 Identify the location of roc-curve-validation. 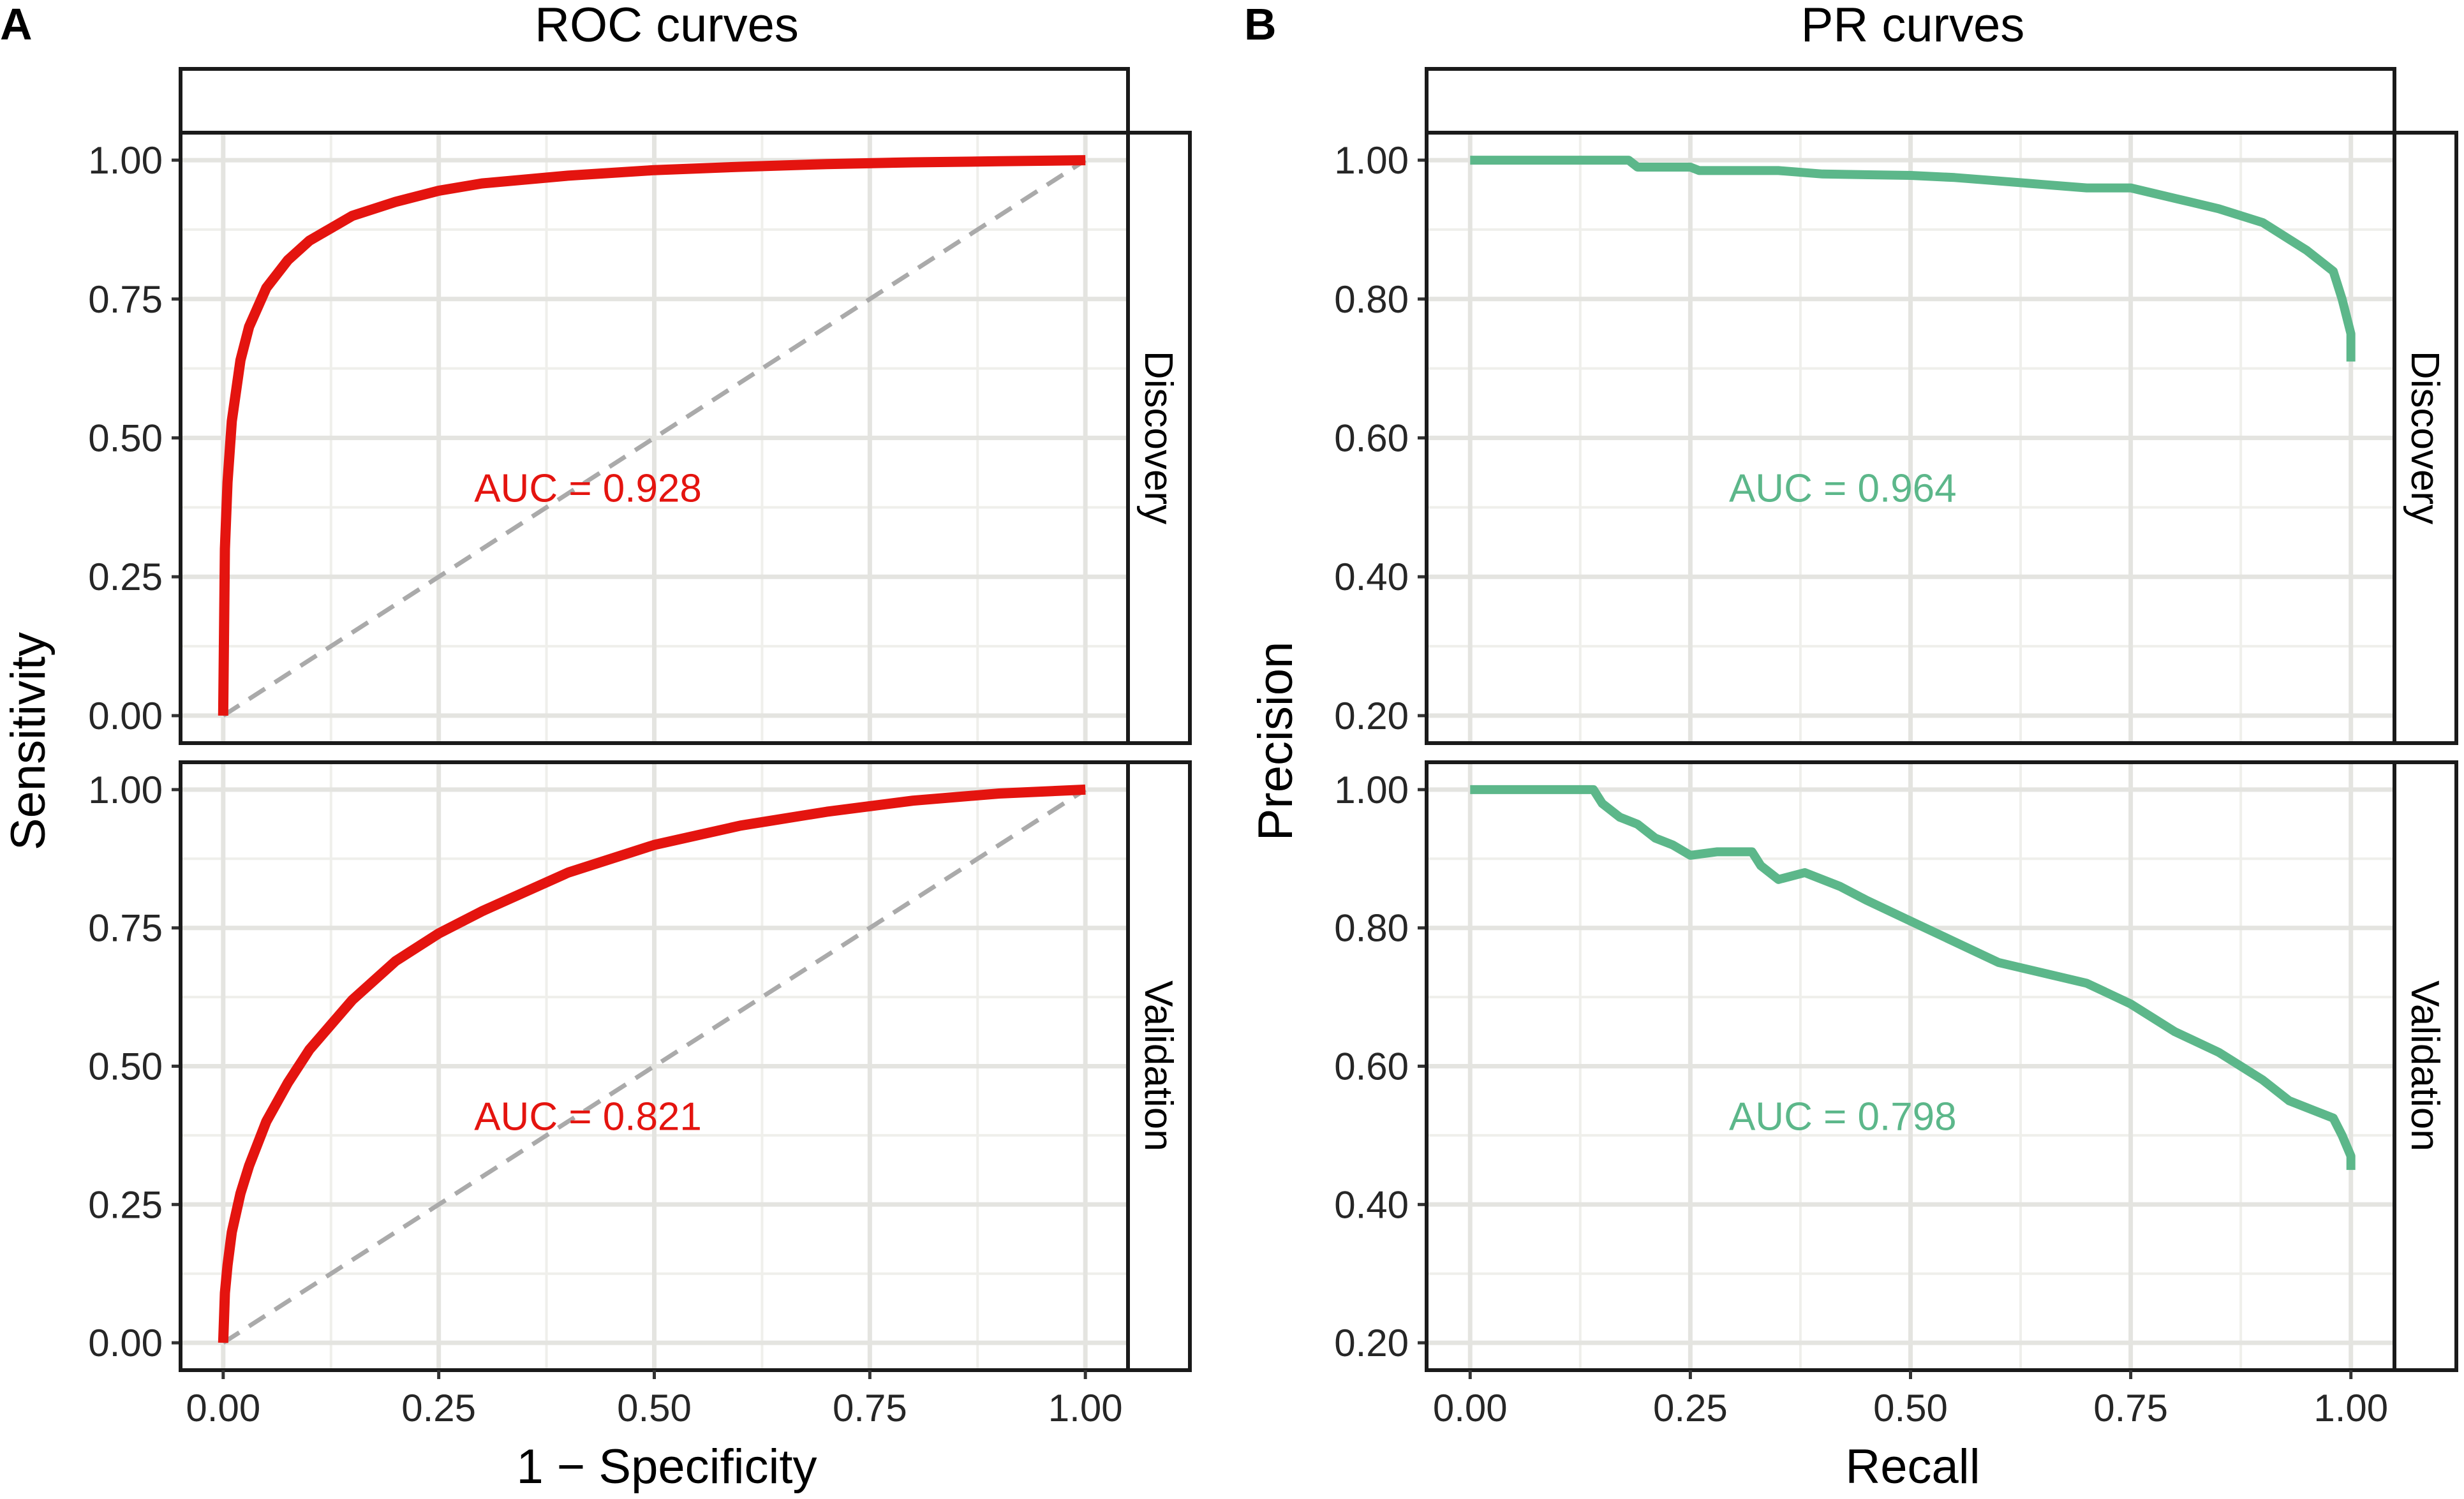
(652, 1063).